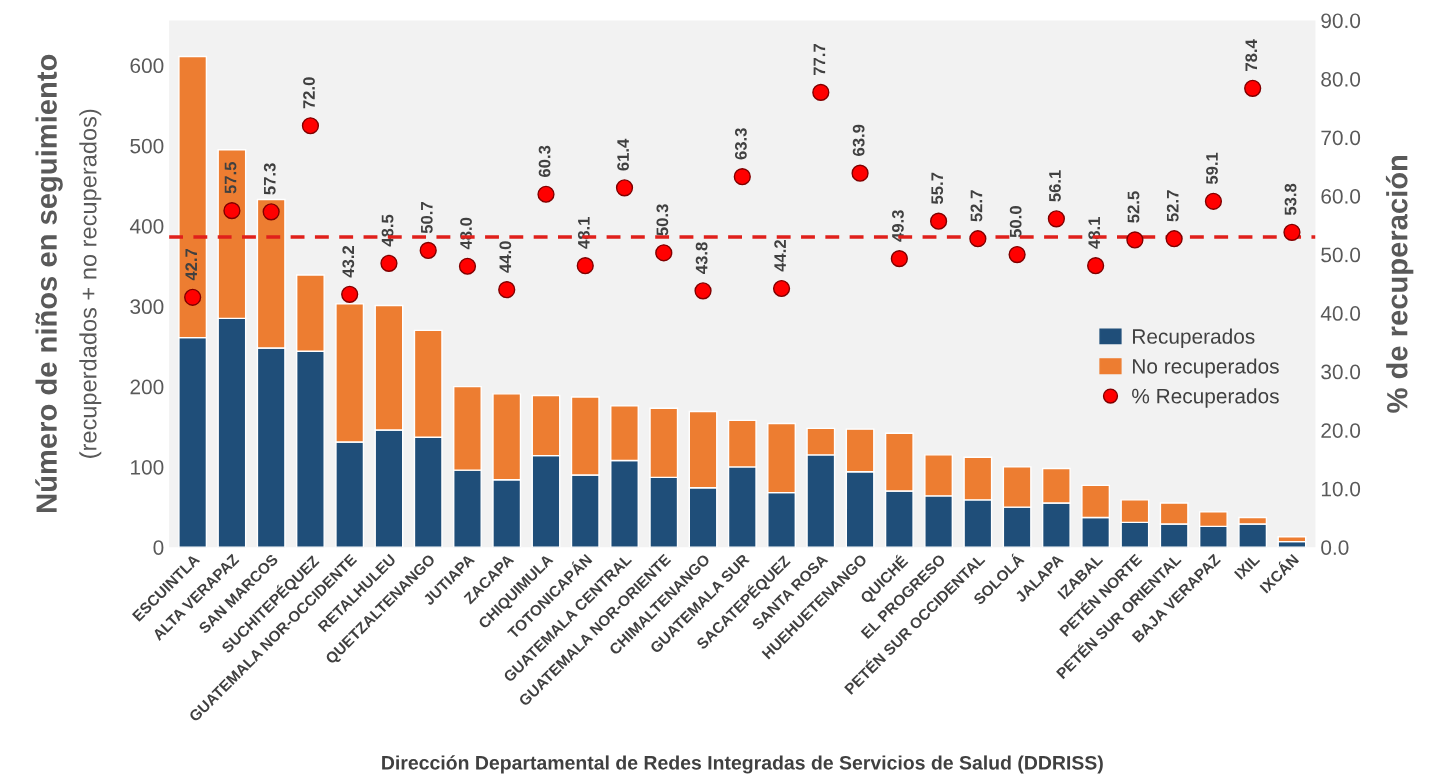 This screenshot has width=1433, height=784. What do you see at coordinates (623, 154) in the screenshot?
I see `data-label: 61.4` at bounding box center [623, 154].